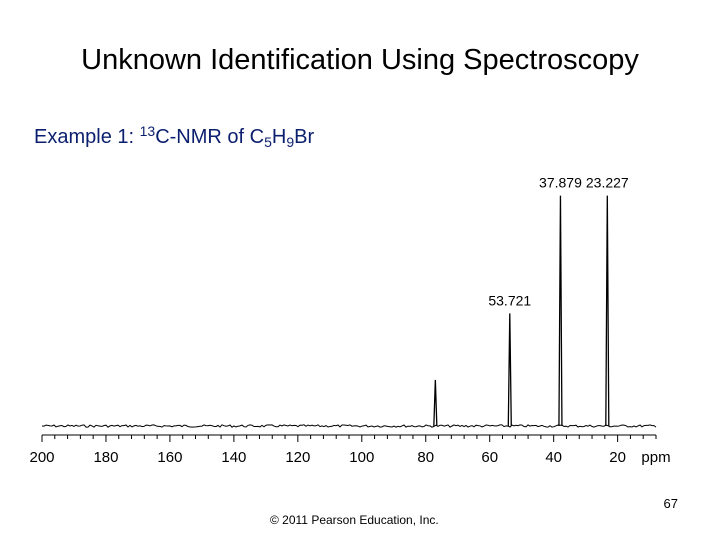 Image resolution: width=720 pixels, height=540 pixels. What do you see at coordinates (607, 183) in the screenshot?
I see `peak-label: 23.227` at bounding box center [607, 183].